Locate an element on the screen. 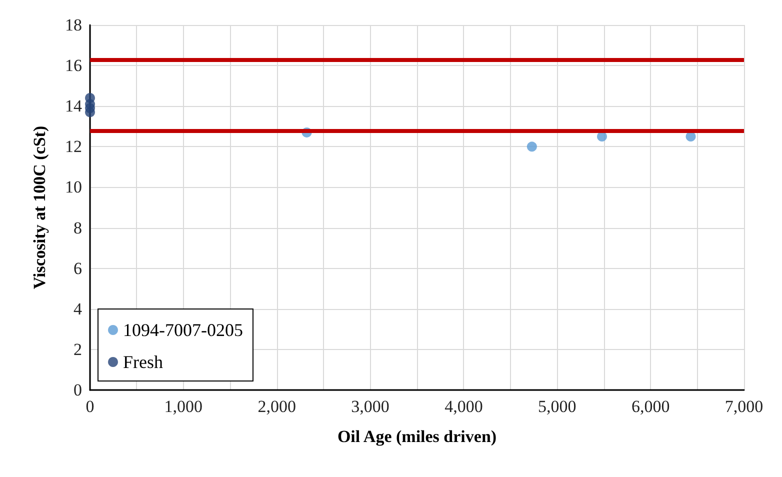 This screenshot has width=782, height=477. y-tick-label: 14 is located at coordinates (73, 106).